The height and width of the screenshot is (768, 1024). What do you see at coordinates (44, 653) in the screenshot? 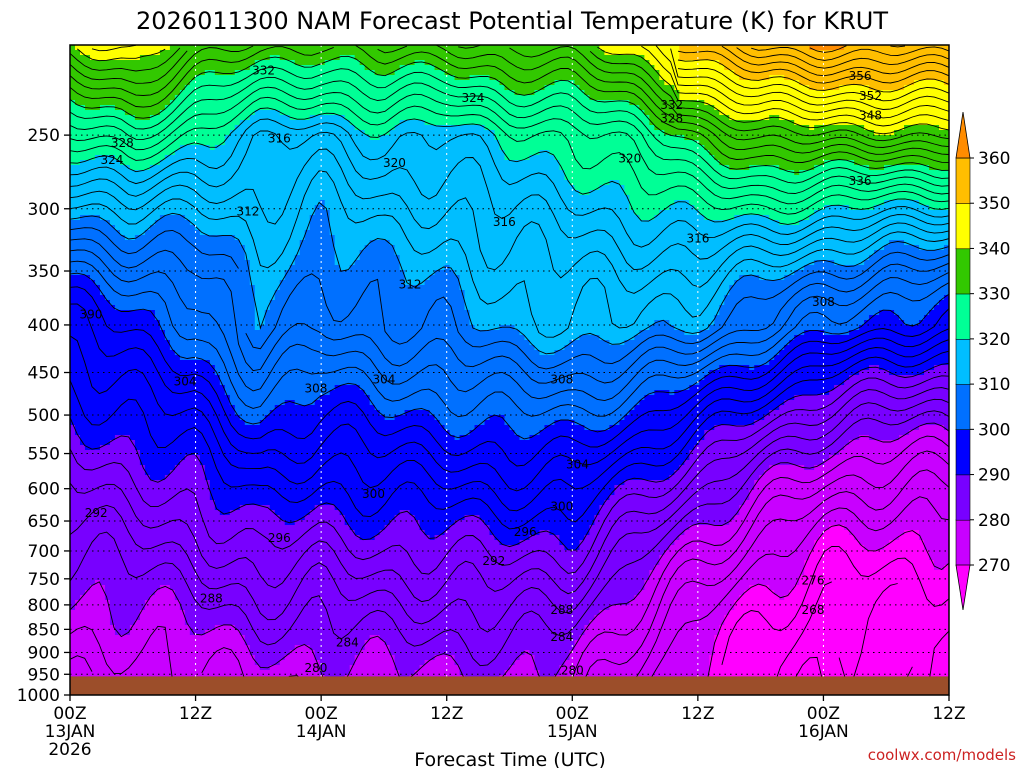
I see `y-tick-label: 900` at bounding box center [44, 653].